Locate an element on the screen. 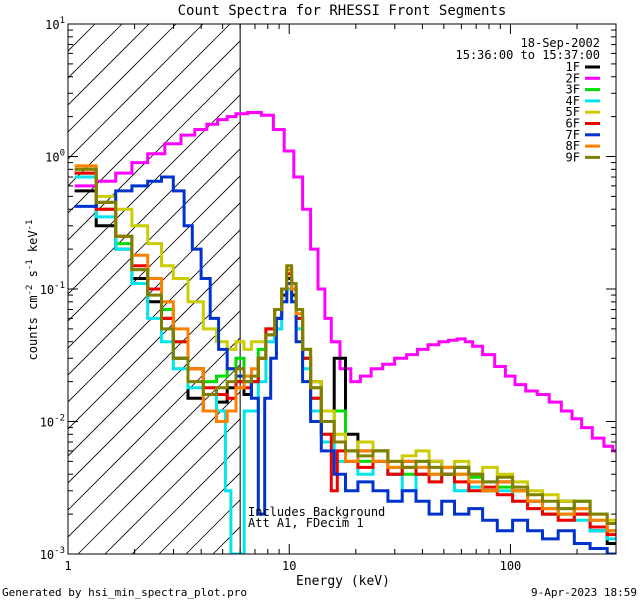 The image size is (640, 600). legend-label: 8F is located at coordinates (573, 146).